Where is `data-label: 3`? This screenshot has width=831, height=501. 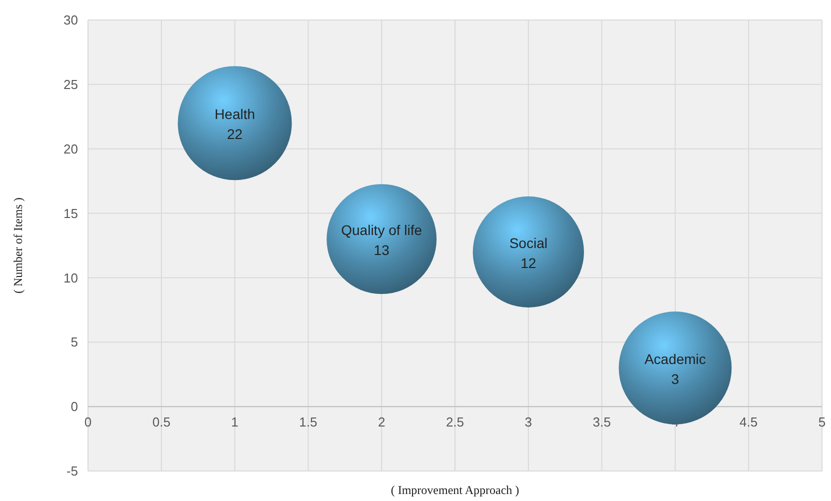
data-label: 3 is located at coordinates (675, 378).